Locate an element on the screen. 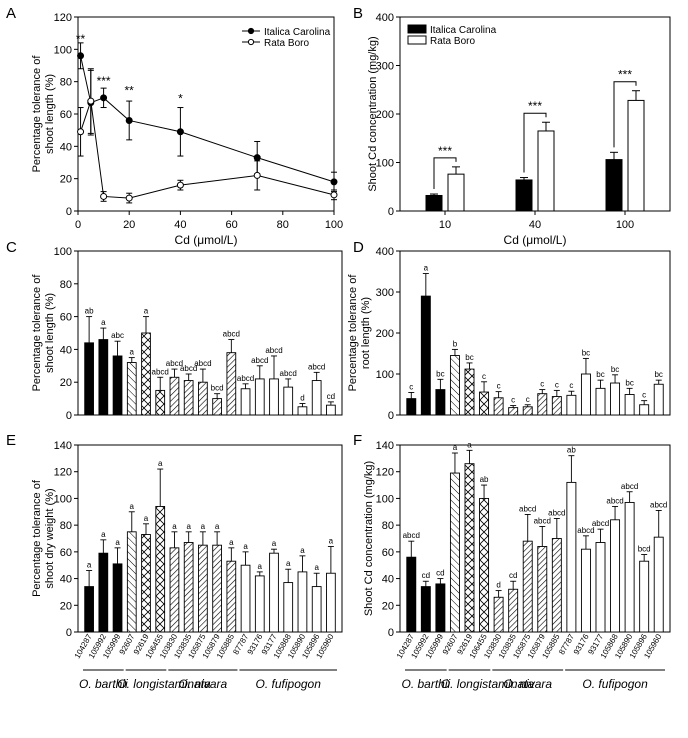 The height and width of the screenshot is (738, 688). a-y-tick-label: 120 is located at coordinates (63, 18).